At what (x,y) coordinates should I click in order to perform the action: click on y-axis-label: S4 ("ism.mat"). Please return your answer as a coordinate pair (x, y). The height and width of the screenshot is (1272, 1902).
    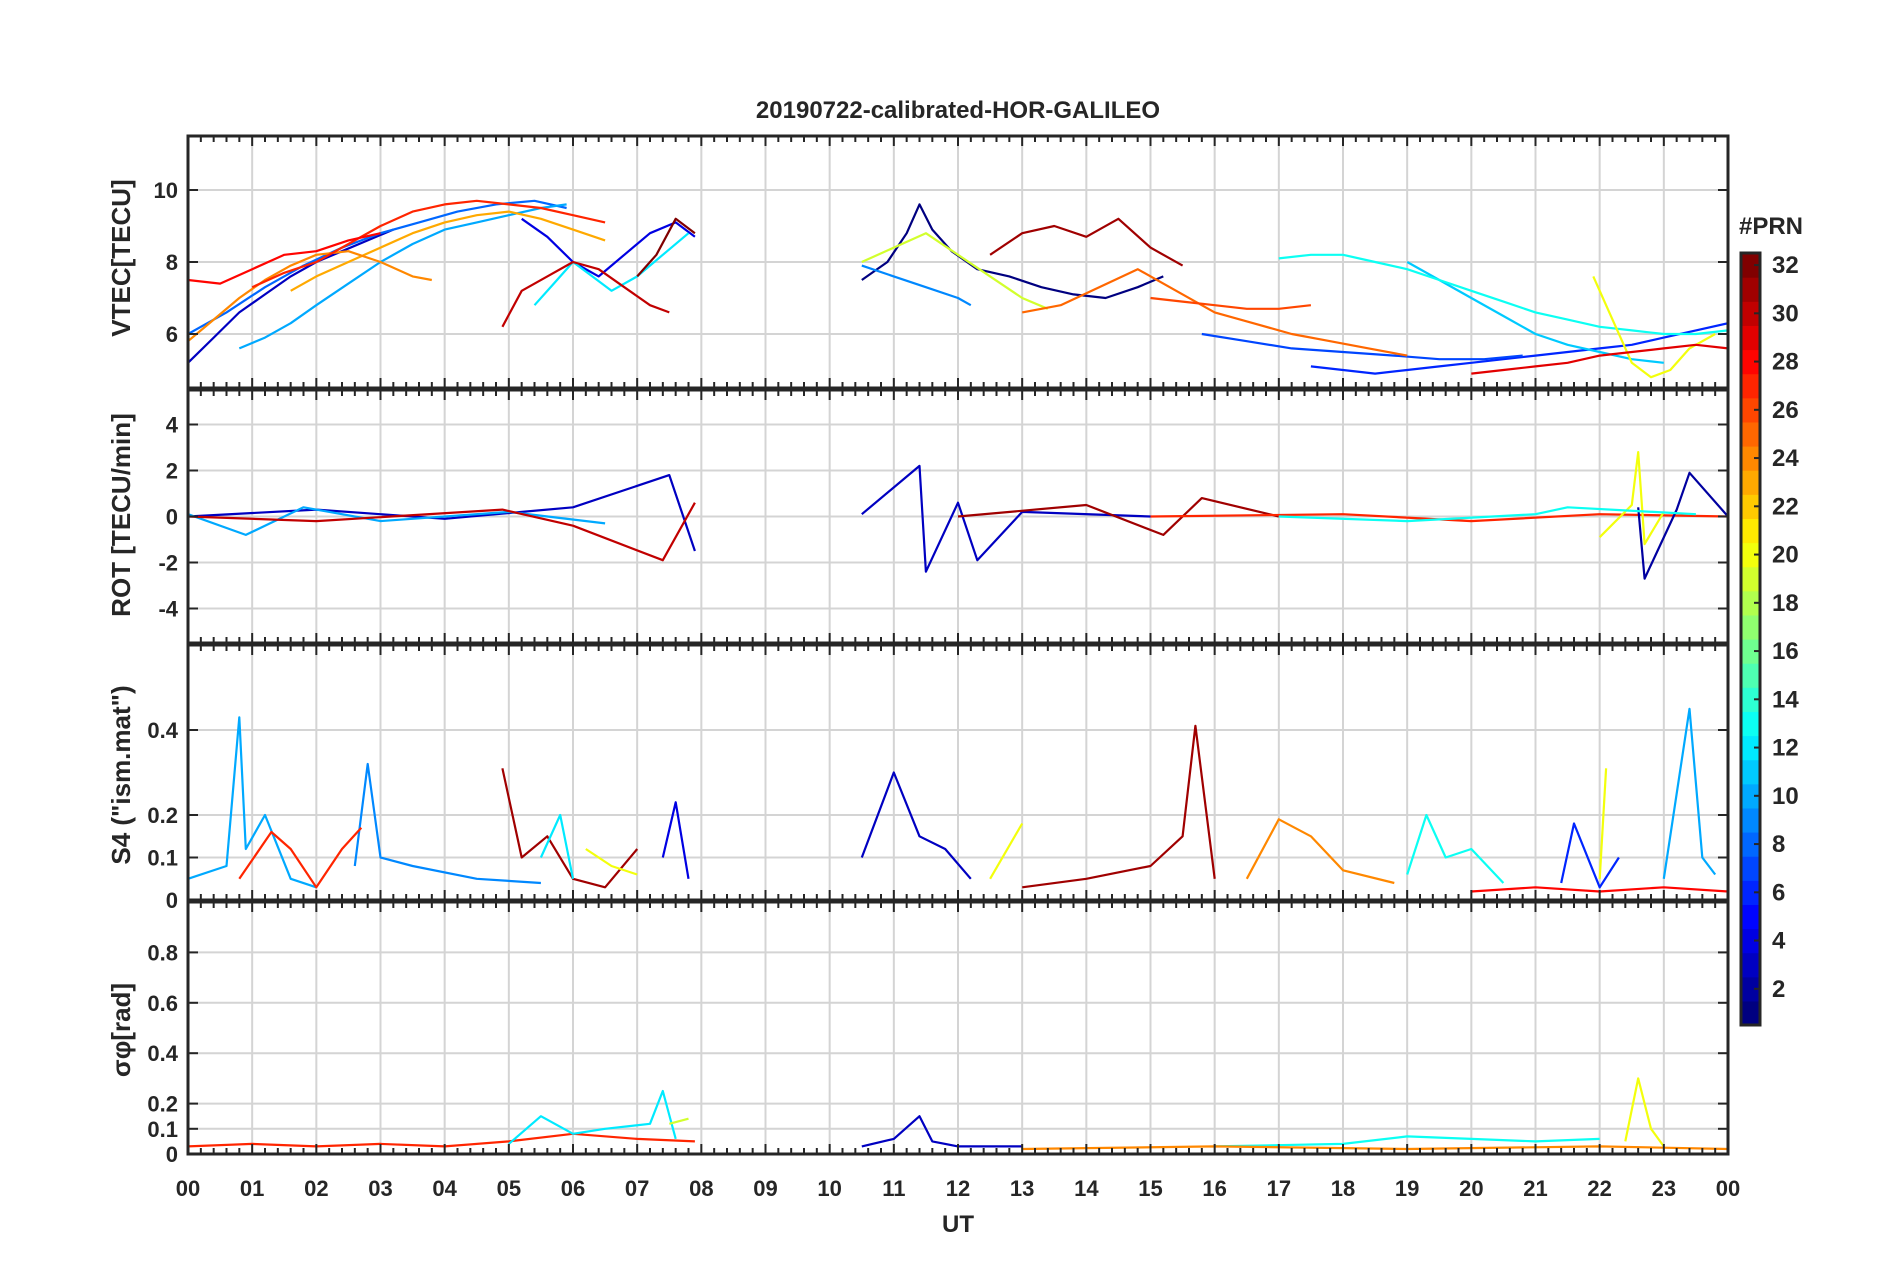
    Looking at the image, I should click on (121, 774).